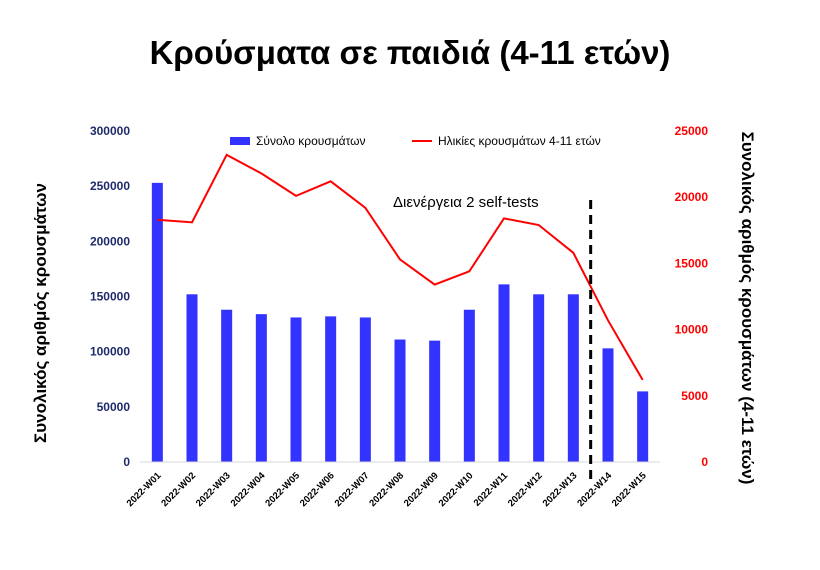  What do you see at coordinates (519, 141) in the screenshot?
I see `legend-label-line: Ηλικίες κρουσμάτων 4-11 ετών` at bounding box center [519, 141].